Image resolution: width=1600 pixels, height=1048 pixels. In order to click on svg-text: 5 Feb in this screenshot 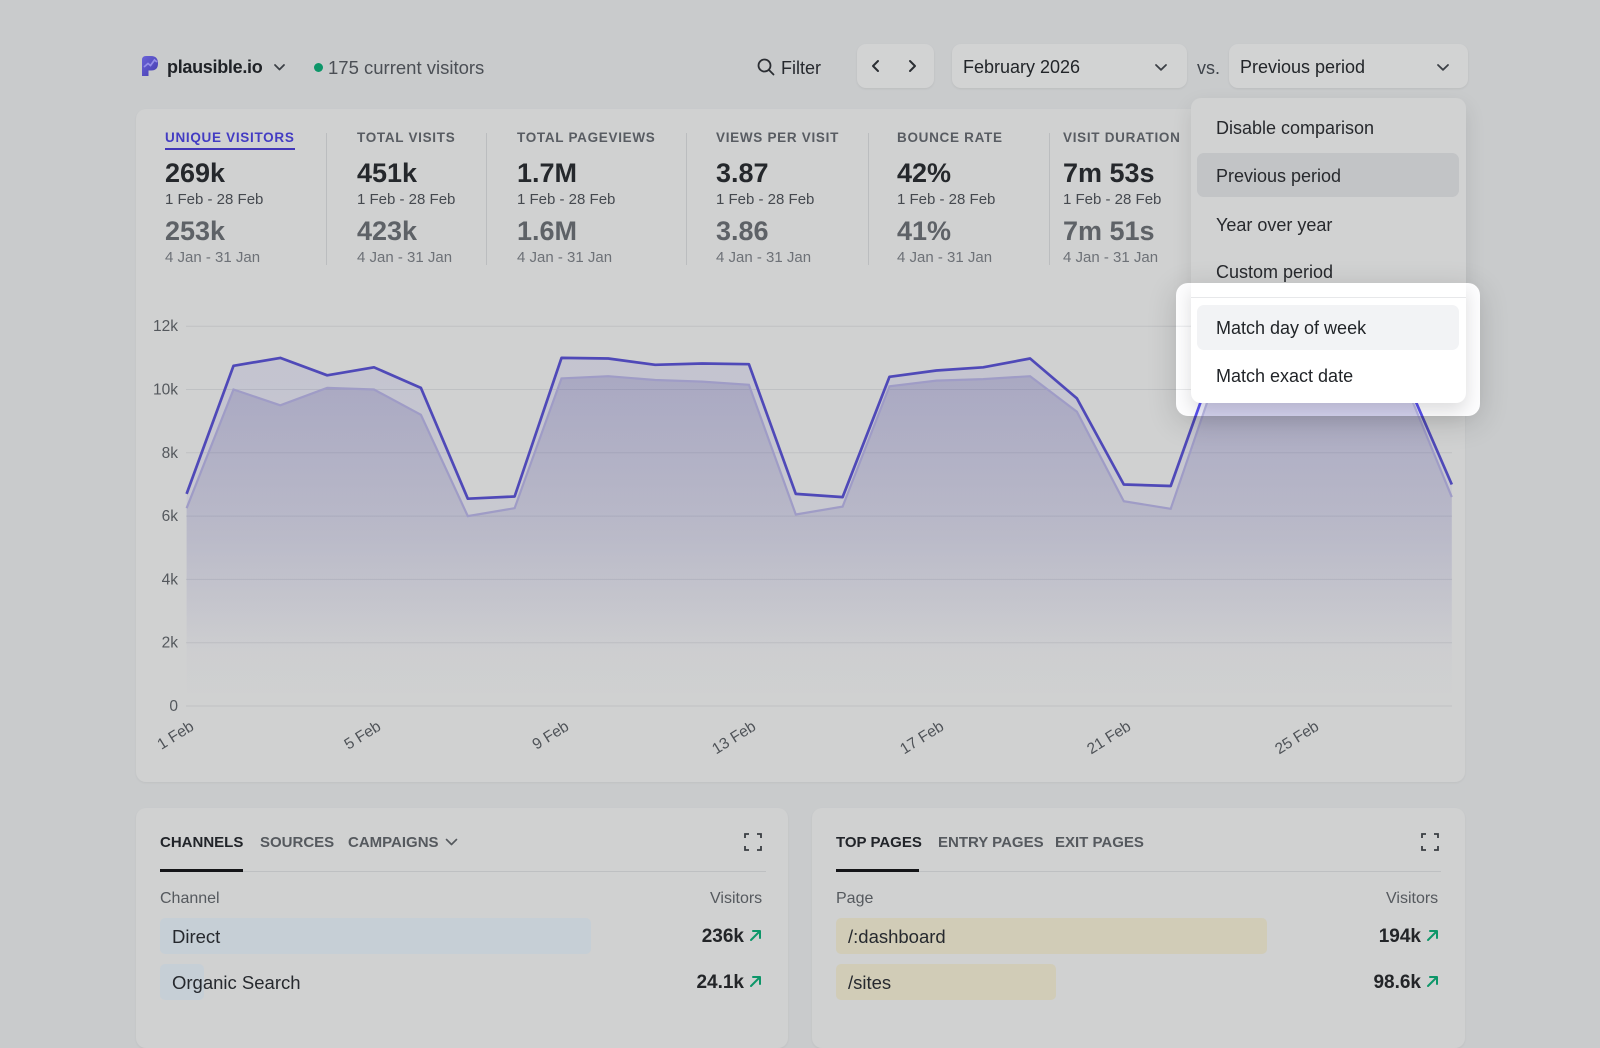, I will do `click(362, 735)`.